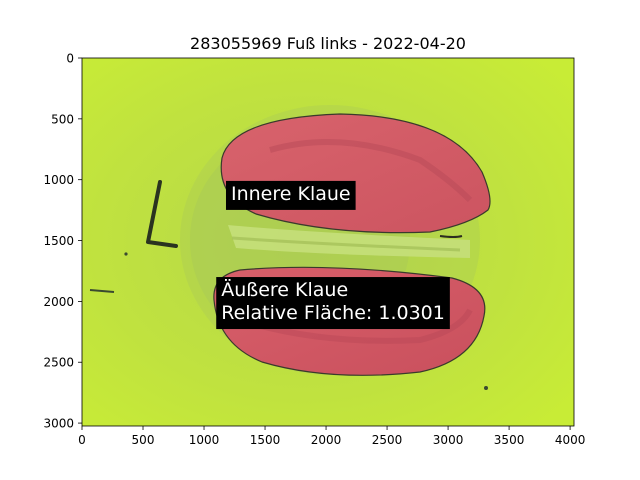 The image size is (640, 480). What do you see at coordinates (371, 171) in the screenshot?
I see `inner-claw-shade` at bounding box center [371, 171].